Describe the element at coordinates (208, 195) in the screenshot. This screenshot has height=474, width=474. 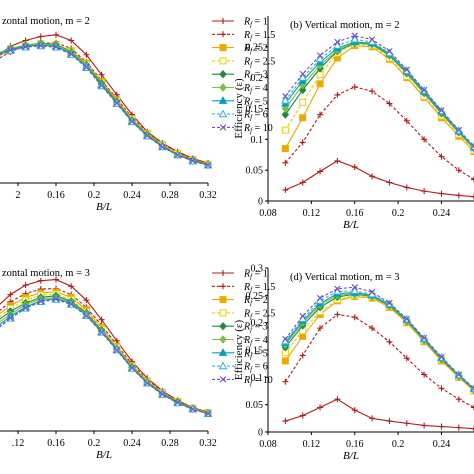
I see `x-tick-label: 0.32` at that location.